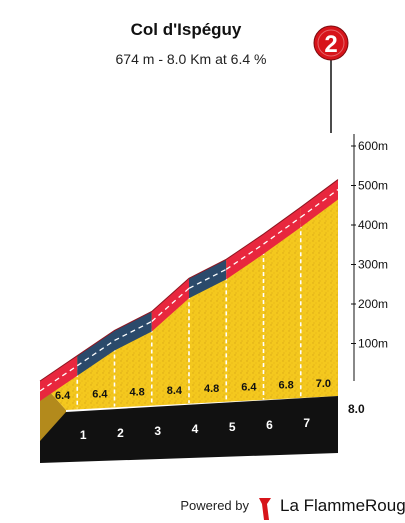 This screenshot has width=405, height=523. Describe the element at coordinates (306, 423) in the screenshot. I see `km-marker-label: 7` at that location.